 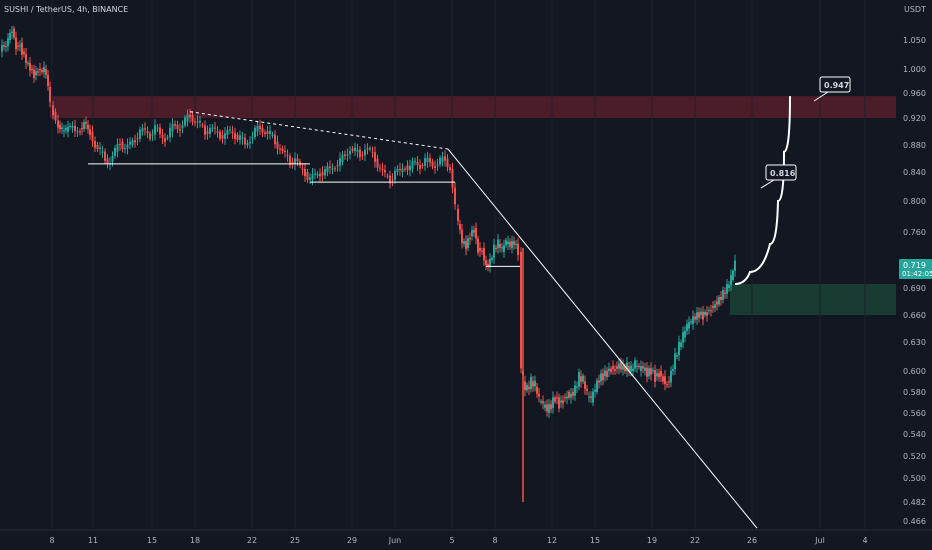 I want to click on projection-path, so click(x=762, y=190).